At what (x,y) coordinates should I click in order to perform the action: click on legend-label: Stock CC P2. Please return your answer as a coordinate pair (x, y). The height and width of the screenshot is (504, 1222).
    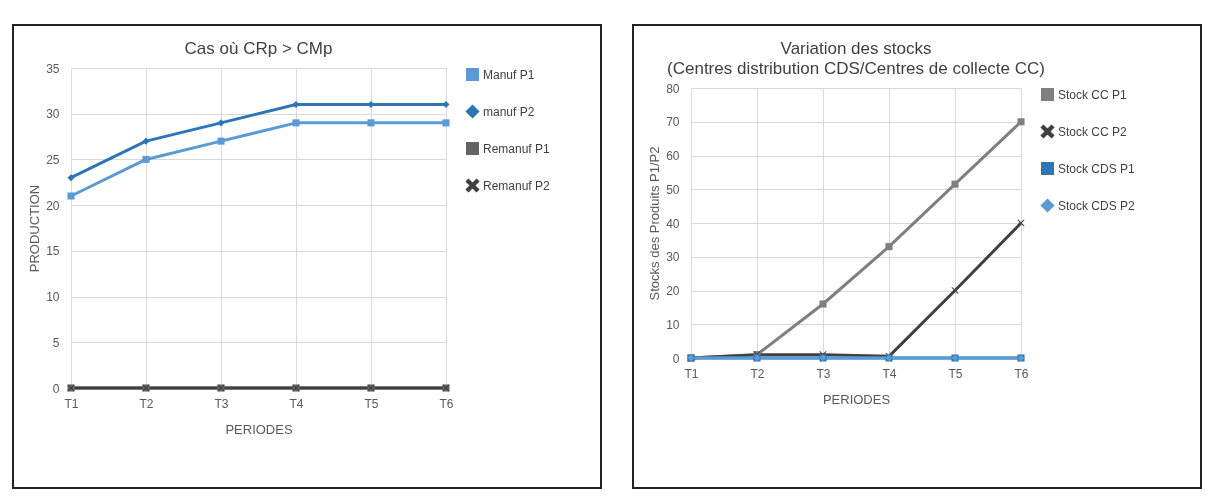
    Looking at the image, I should click on (1093, 131).